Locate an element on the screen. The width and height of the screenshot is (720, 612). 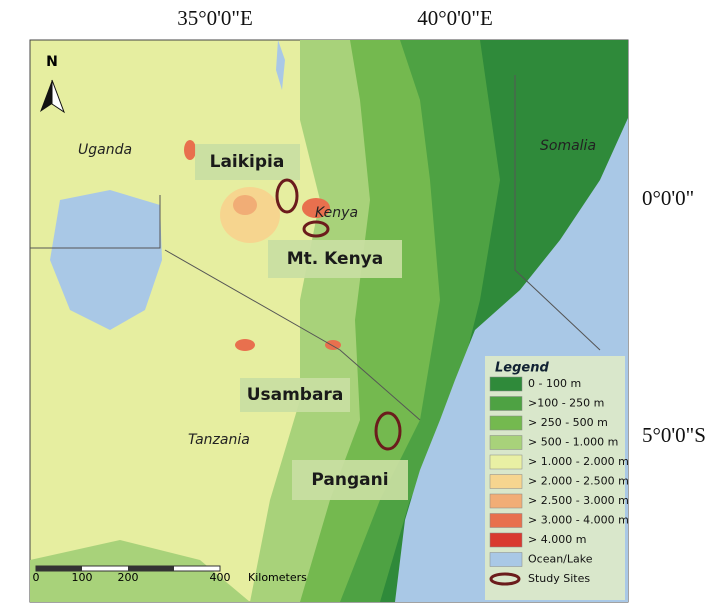
site-label: Pangani is located at coordinates (349, 480).